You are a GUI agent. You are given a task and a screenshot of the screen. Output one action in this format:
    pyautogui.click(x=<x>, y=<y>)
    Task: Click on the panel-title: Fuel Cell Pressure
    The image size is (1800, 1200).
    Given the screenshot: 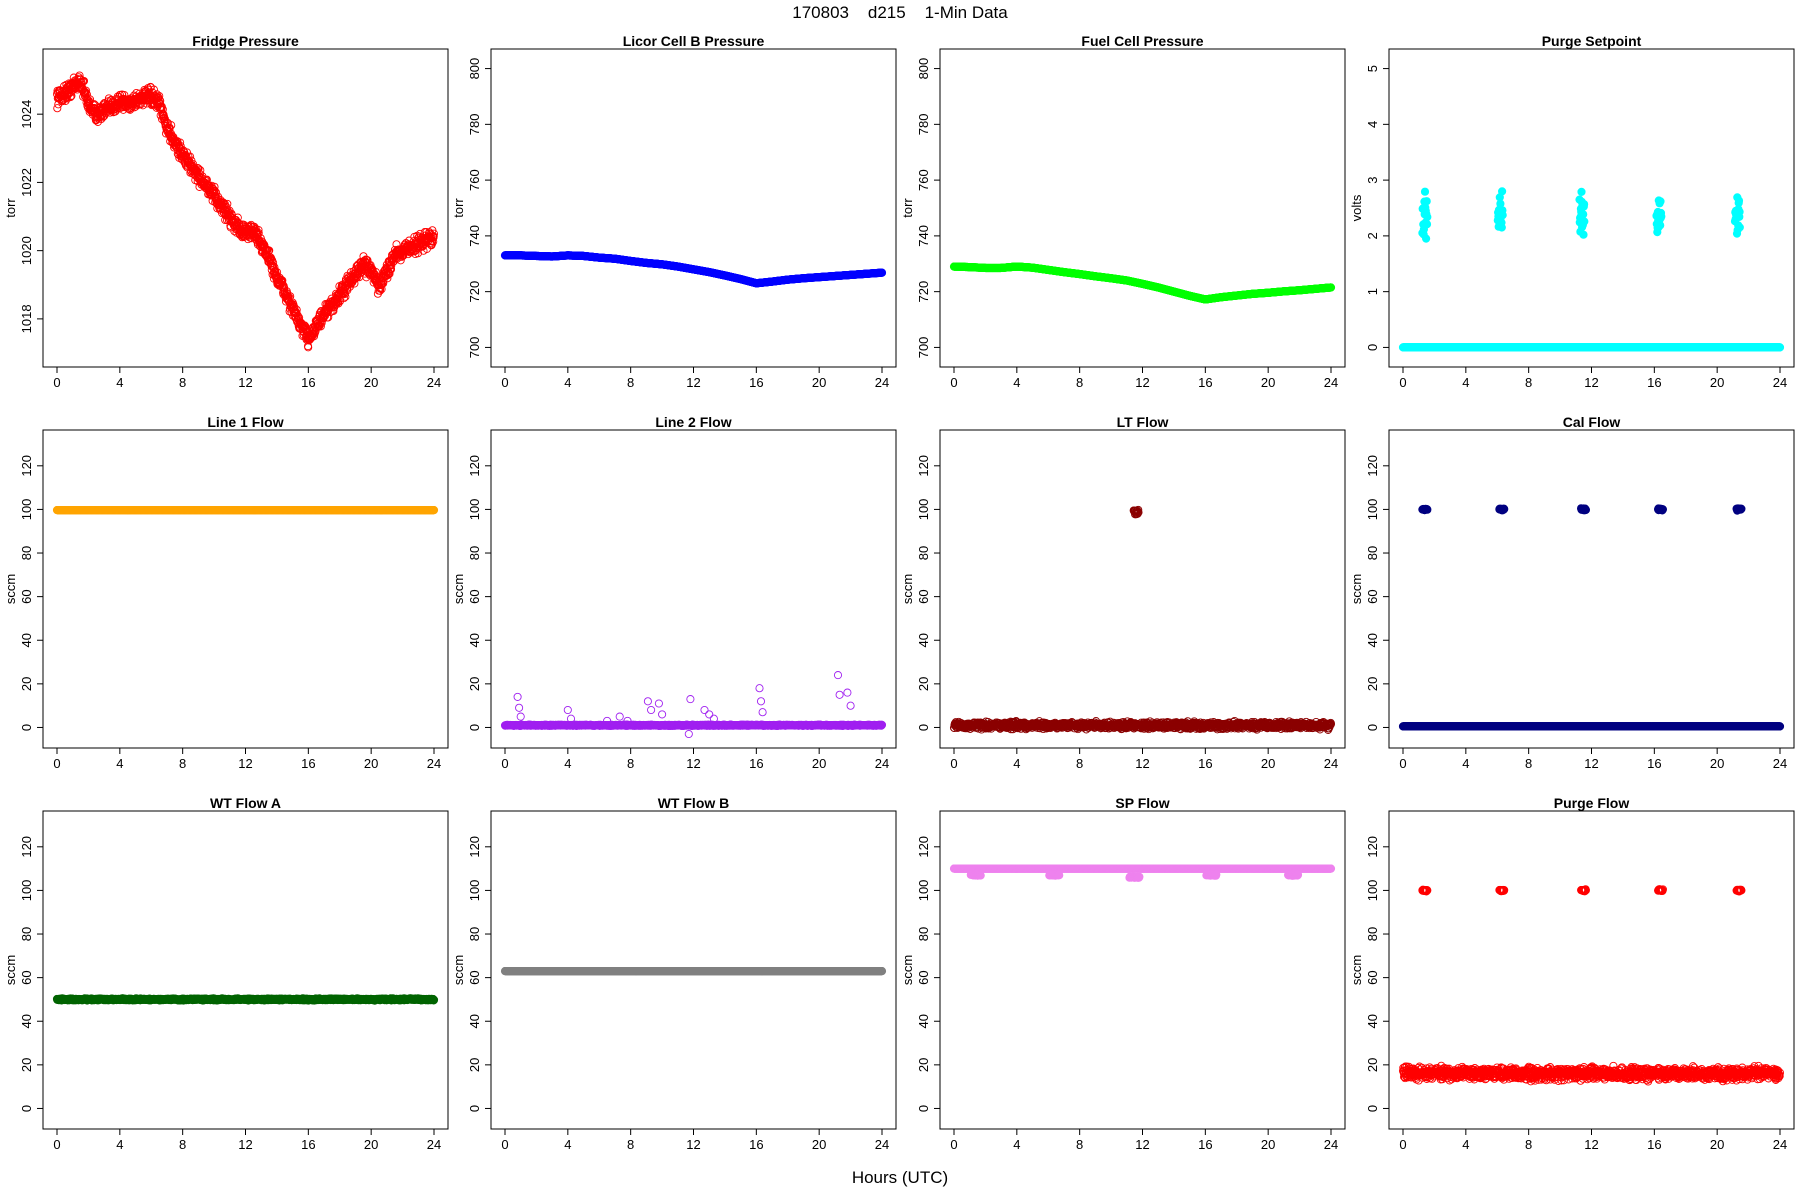 What is the action you would take?
    pyautogui.click(x=1142, y=41)
    